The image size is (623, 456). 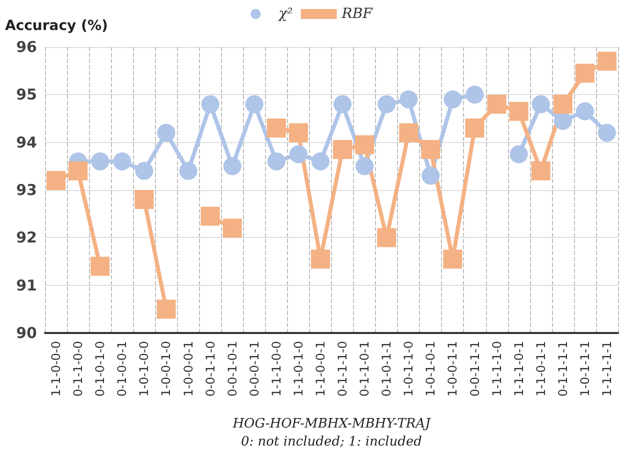 I want to click on x-tick-label: 1-1-0-1-1, so click(x=541, y=368).